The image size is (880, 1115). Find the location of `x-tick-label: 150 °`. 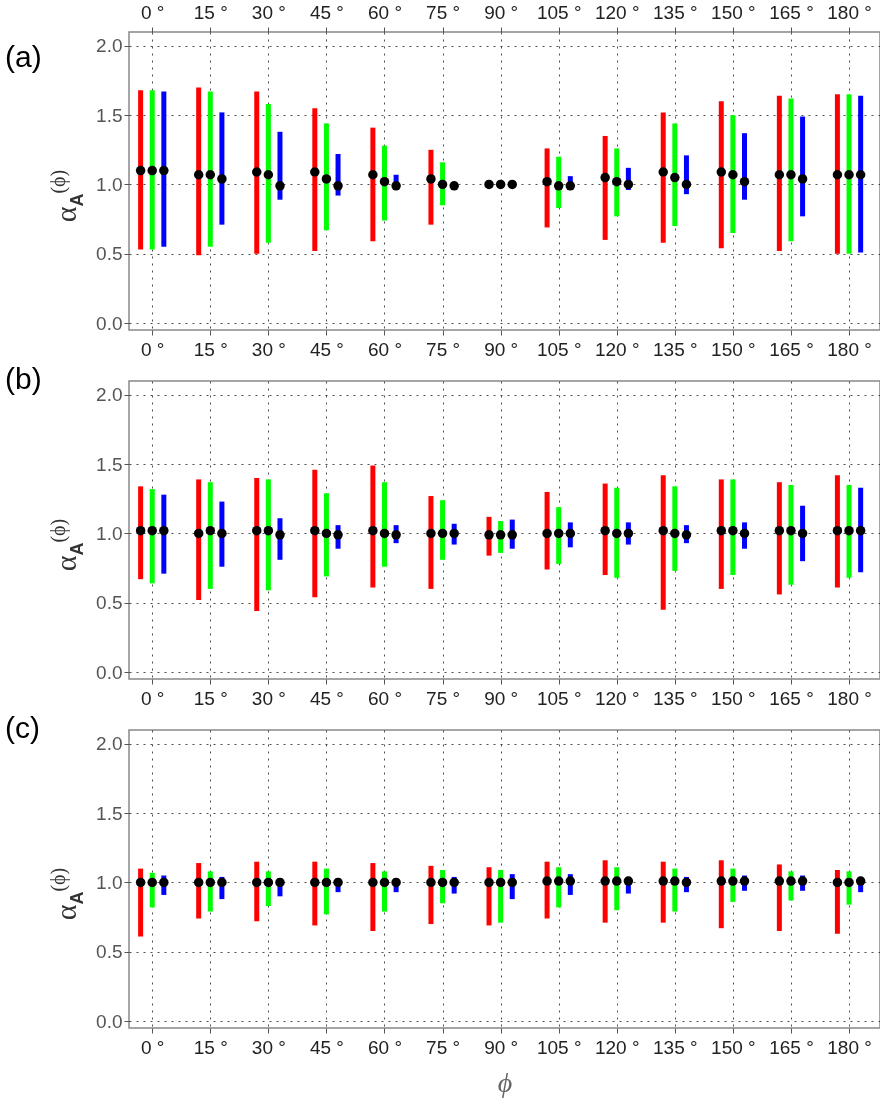

x-tick-label: 150 ° is located at coordinates (733, 1047).